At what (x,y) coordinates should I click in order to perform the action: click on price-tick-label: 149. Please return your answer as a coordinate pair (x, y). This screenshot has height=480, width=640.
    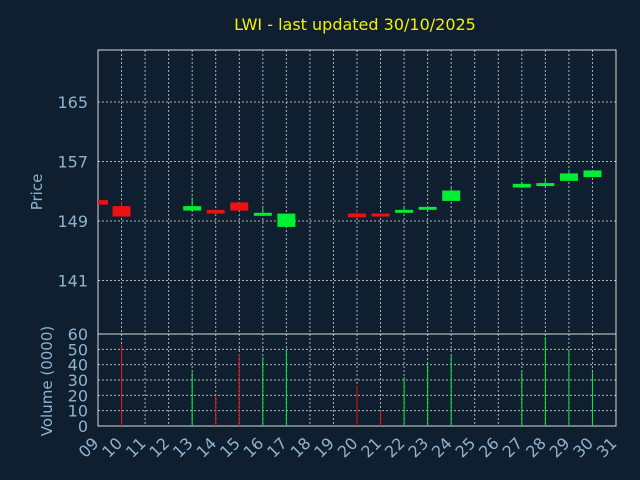
    Looking at the image, I should click on (72, 221).